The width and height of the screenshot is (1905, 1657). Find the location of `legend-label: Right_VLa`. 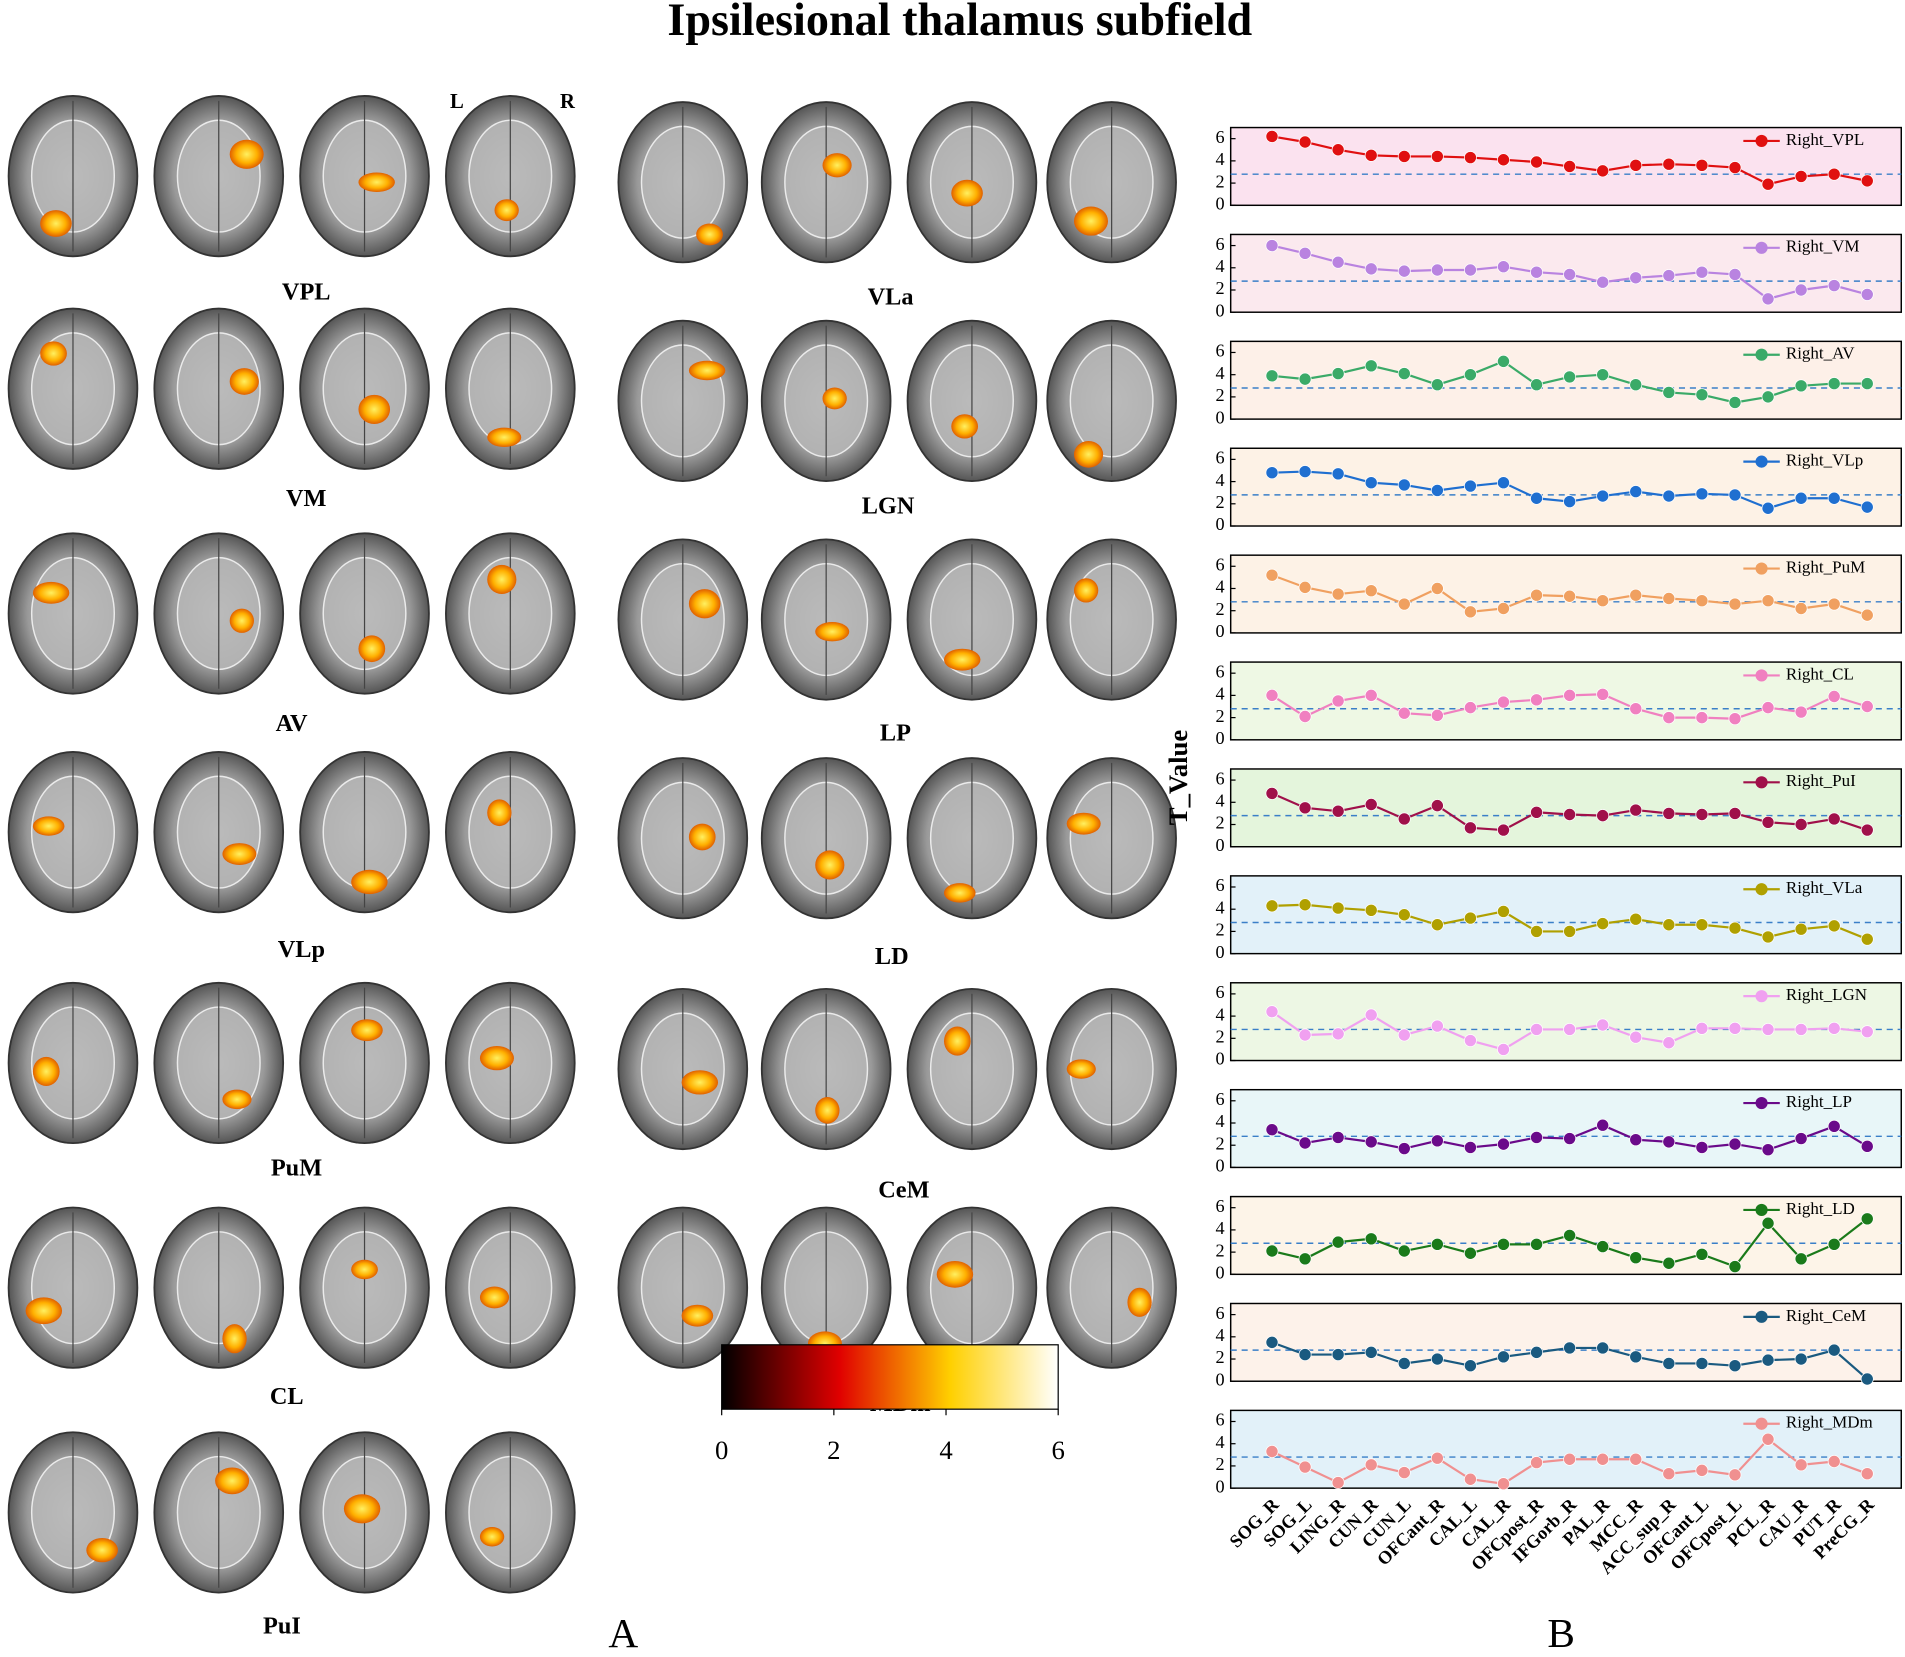

legend-label: Right_VLa is located at coordinates (1824, 887).